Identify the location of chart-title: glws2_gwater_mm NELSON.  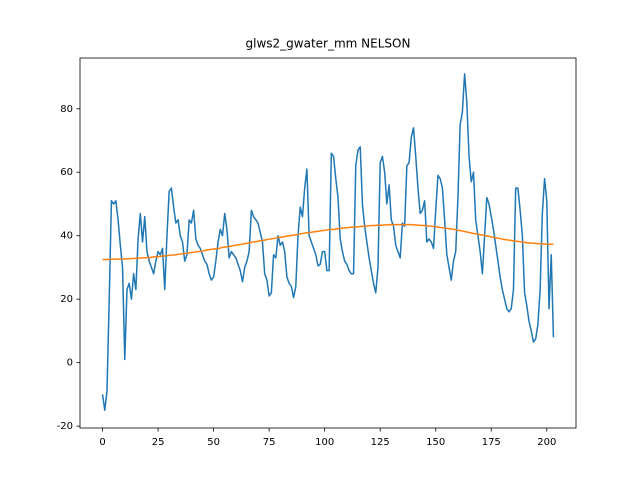
(328, 44).